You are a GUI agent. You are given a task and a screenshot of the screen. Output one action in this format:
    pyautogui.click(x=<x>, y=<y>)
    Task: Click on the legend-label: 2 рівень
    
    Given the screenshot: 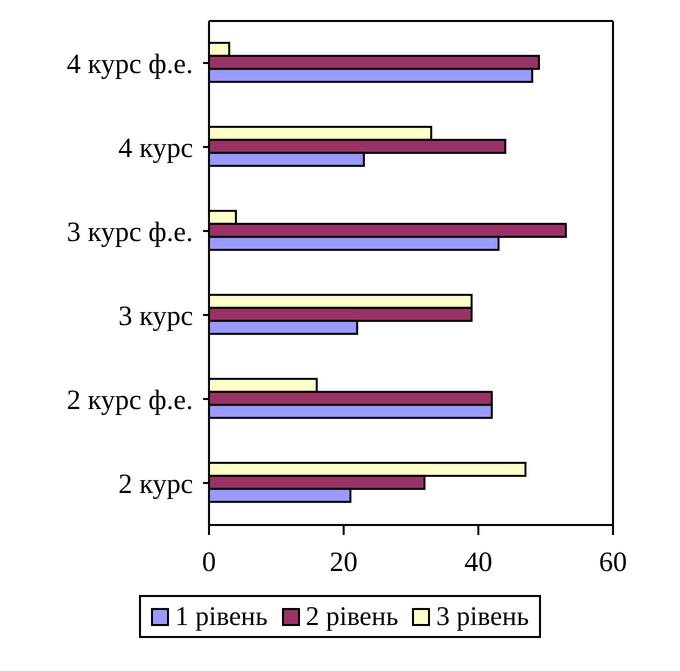 What is the action you would take?
    pyautogui.click(x=352, y=616)
    